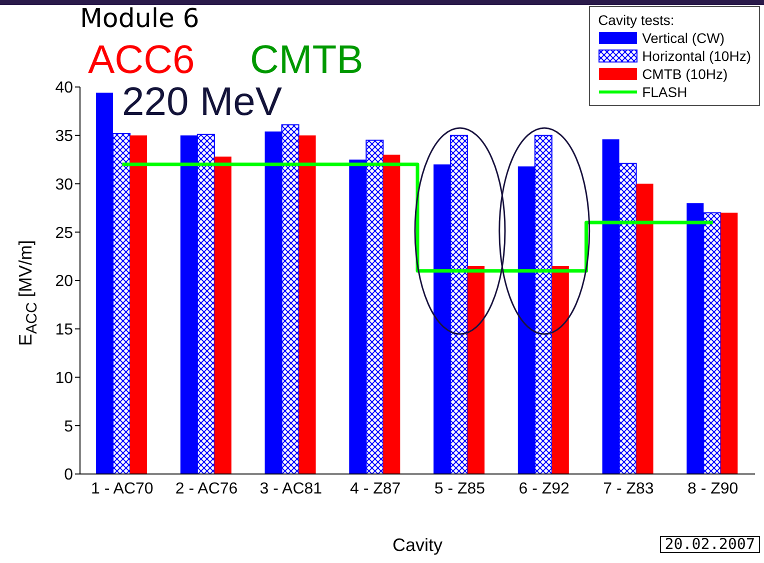 This screenshot has height=563, width=764. What do you see at coordinates (544, 489) in the screenshot?
I see `x-tick-label: 6 - Z92` at bounding box center [544, 489].